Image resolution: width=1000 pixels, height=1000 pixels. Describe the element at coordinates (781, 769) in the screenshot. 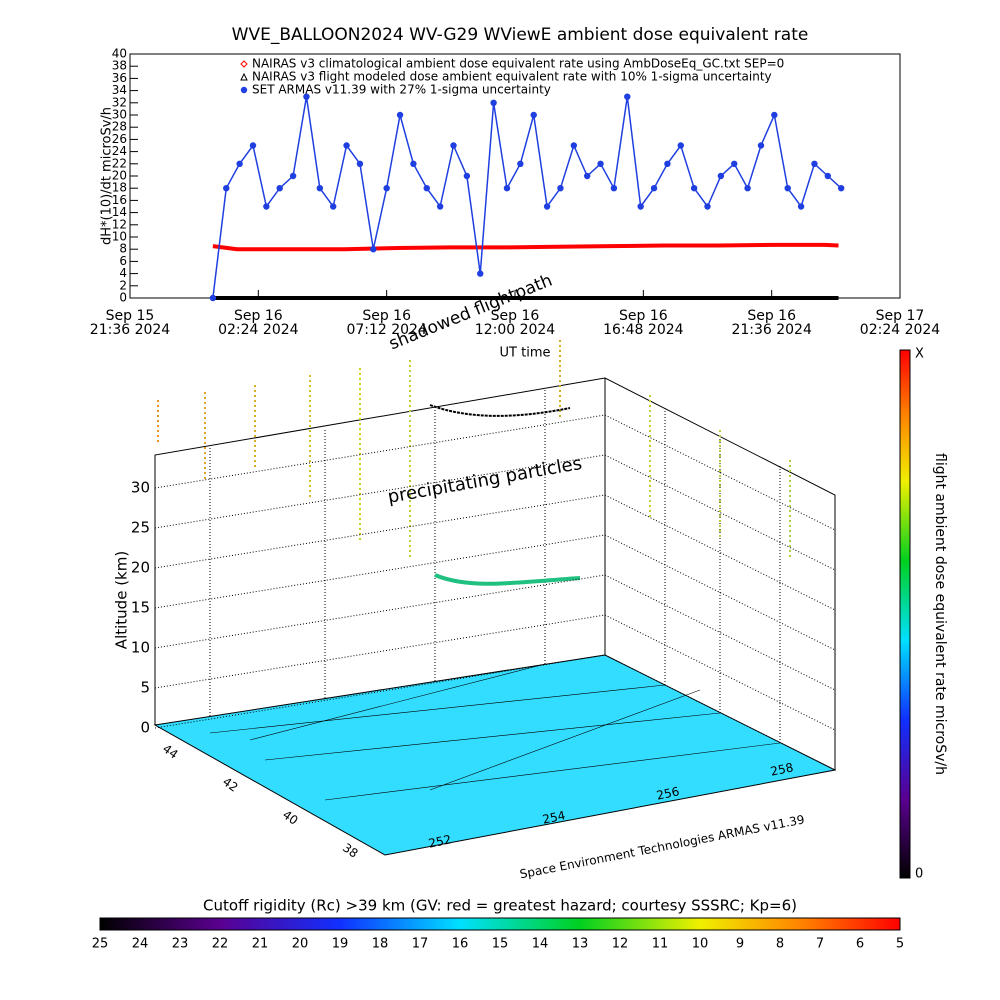

I see `lon-tick-label: 258` at that location.